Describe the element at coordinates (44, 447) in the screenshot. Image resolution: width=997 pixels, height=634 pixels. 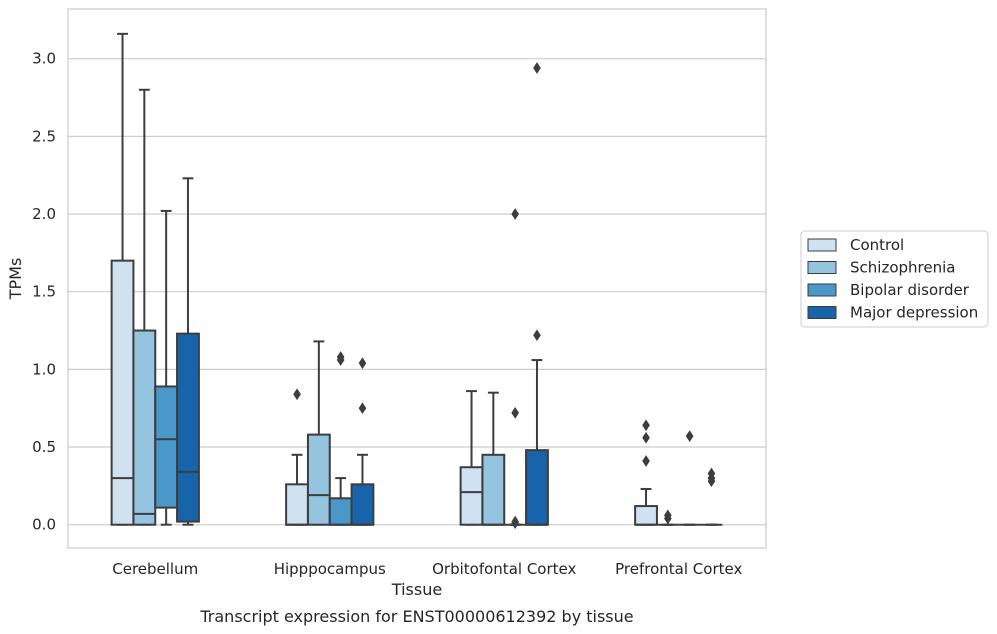
I see `y-tick-label: 0.5` at that location.